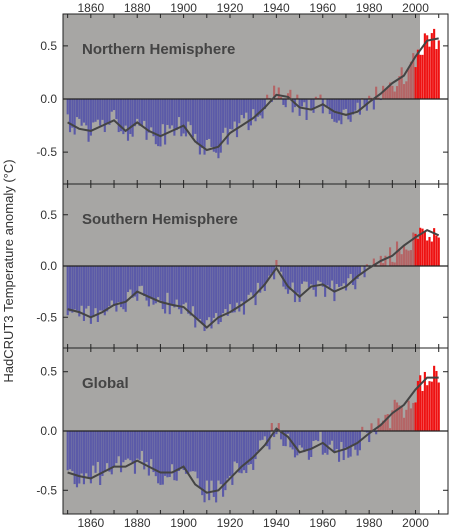 The image size is (460, 531). Describe the element at coordinates (322, 8) in the screenshot. I see `x-tick-label-top: 1960` at that location.